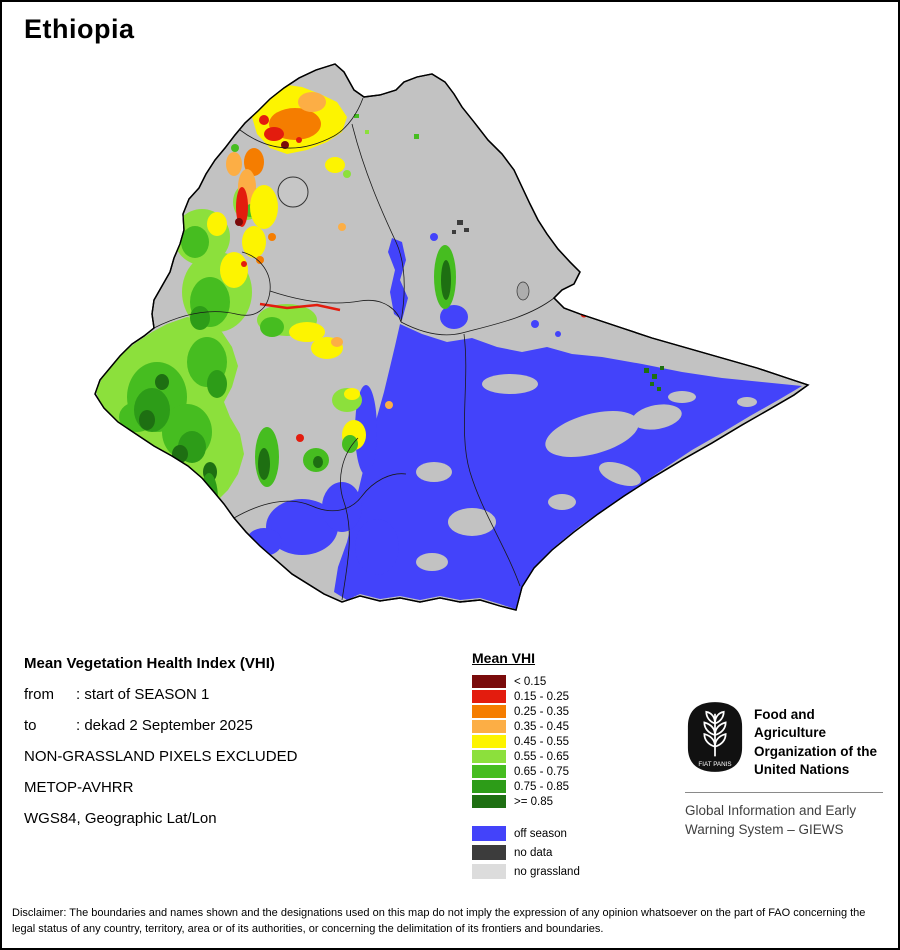 This screenshot has width=900, height=950. I want to click on info-line-to: to : dekad 2 September 2025, so click(239, 725).